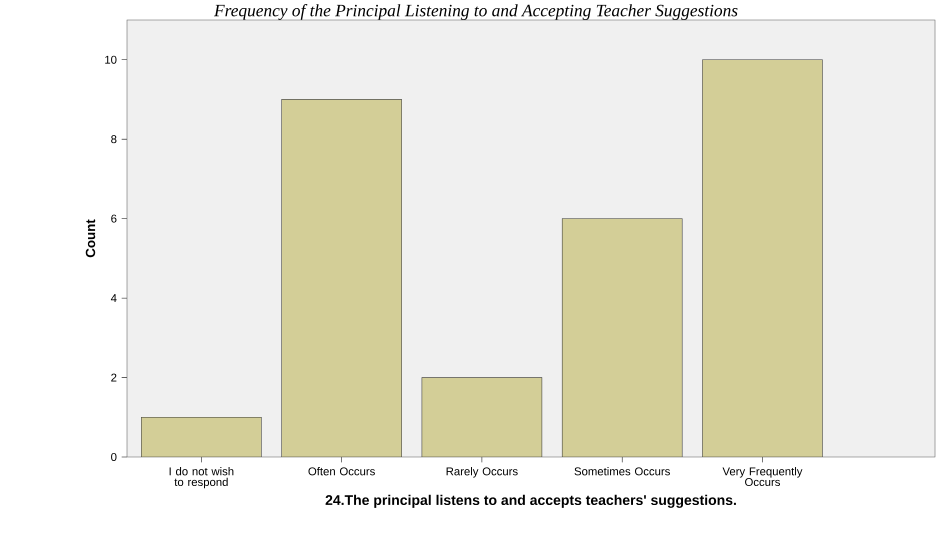  I want to click on y-tick-label: 10, so click(111, 60).